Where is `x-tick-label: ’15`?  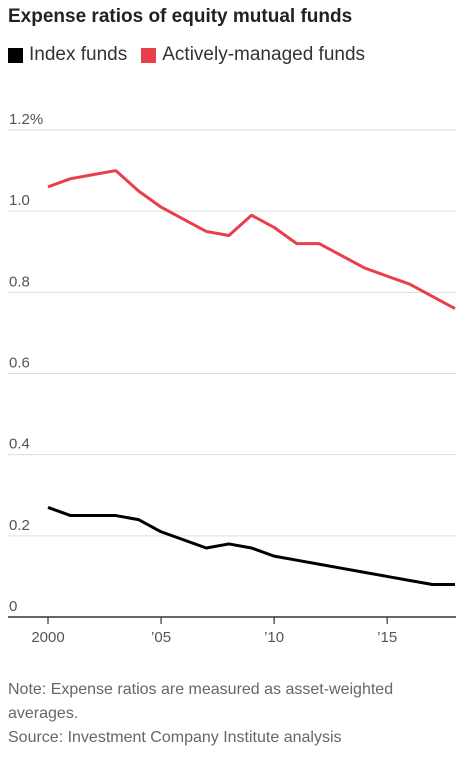
x-tick-label: ’15 is located at coordinates (387, 637).